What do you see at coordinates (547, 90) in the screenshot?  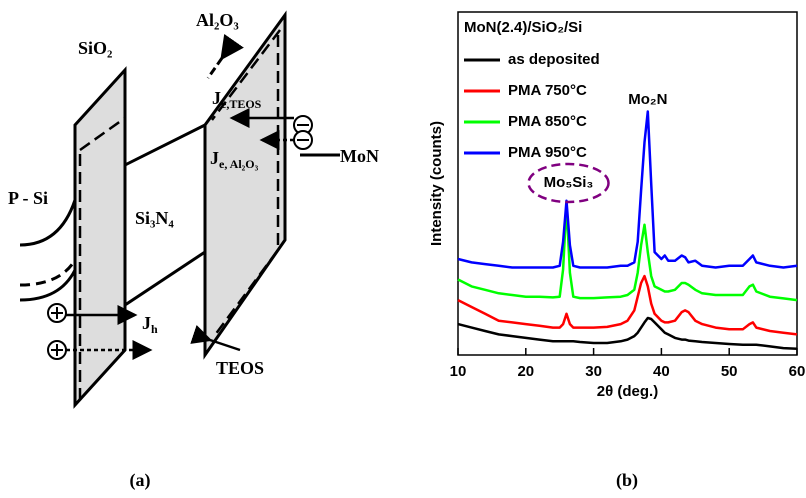 I see `legend-label: PMA 750°C` at bounding box center [547, 90].